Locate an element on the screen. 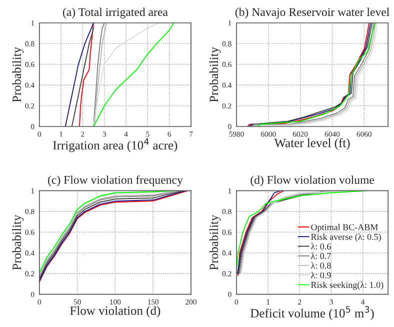  x-axis-title: Deficit volume (10$^{5}$ m$^{3}$) is located at coordinates (312, 313).